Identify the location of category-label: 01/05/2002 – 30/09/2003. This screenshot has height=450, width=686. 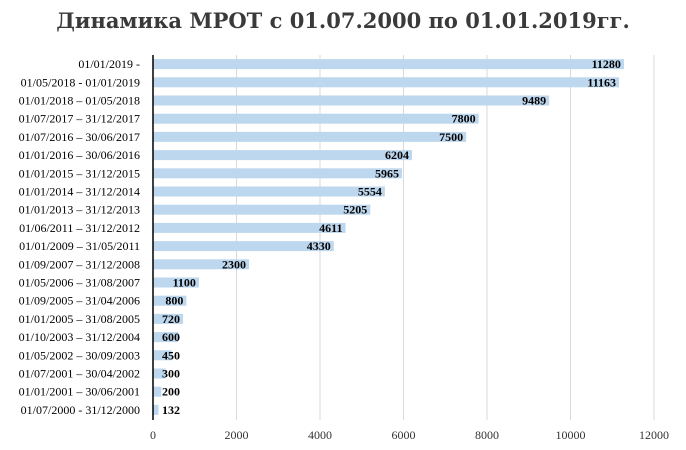
(79, 355).